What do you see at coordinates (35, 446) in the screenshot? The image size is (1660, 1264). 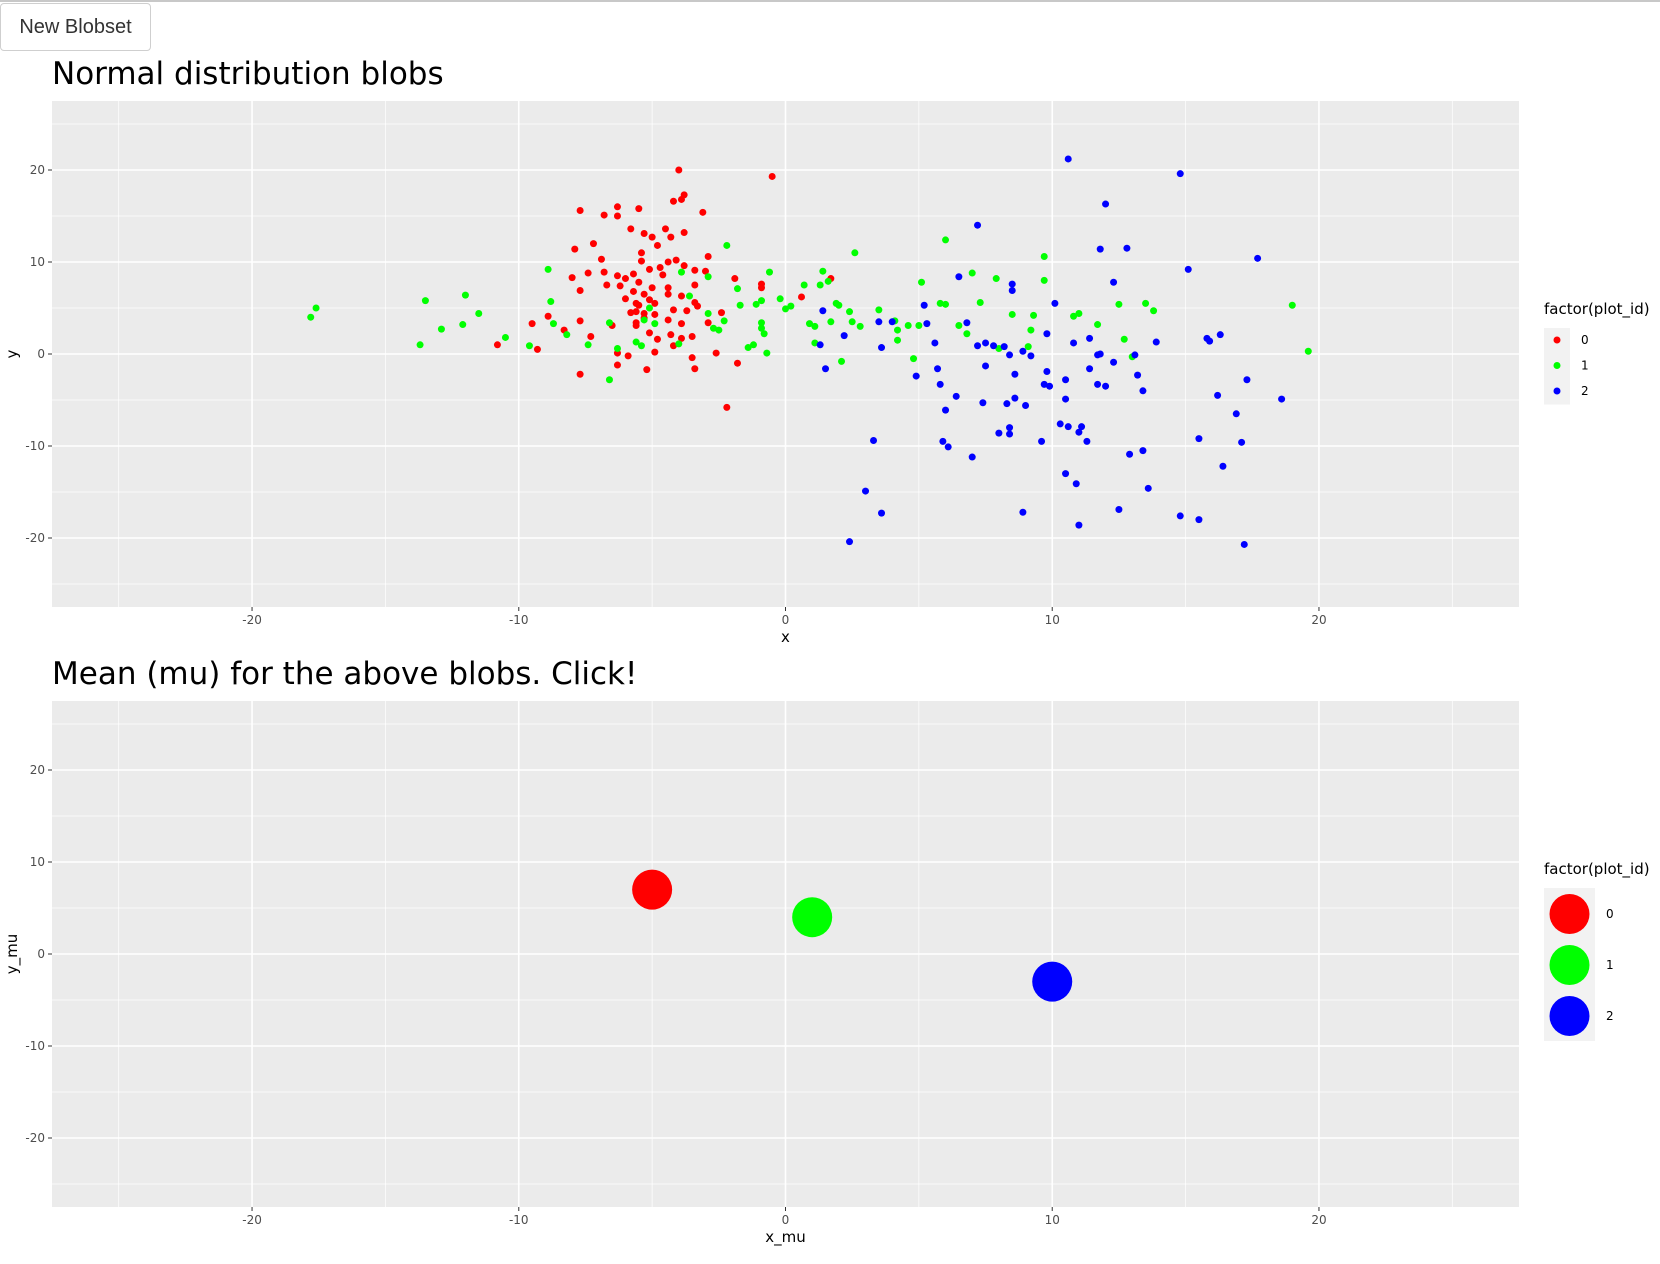 I see `y-tick-label: -10` at bounding box center [35, 446].